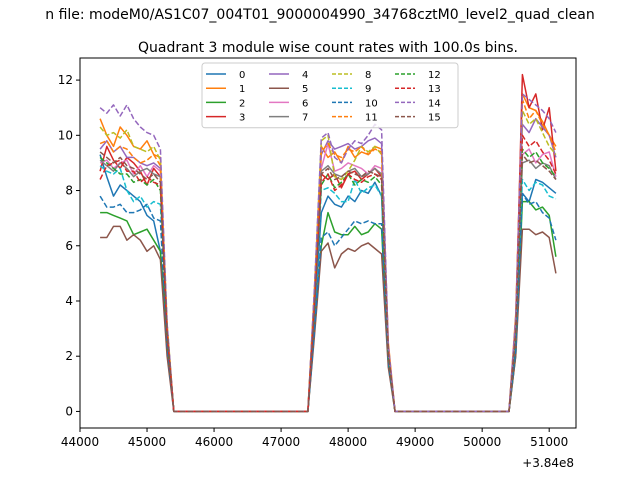 This screenshot has width=640, height=480. Describe the element at coordinates (415, 442) in the screenshot. I see `x-tick-label: 49000` at that location.